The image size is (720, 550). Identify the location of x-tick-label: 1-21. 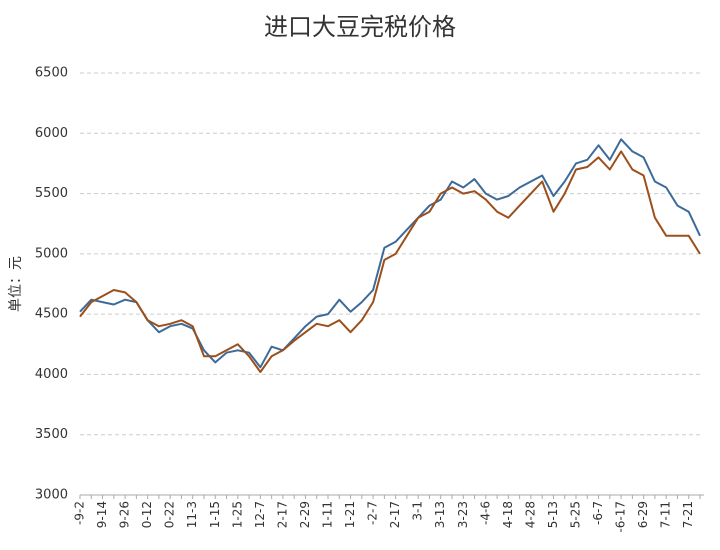
(350, 514).